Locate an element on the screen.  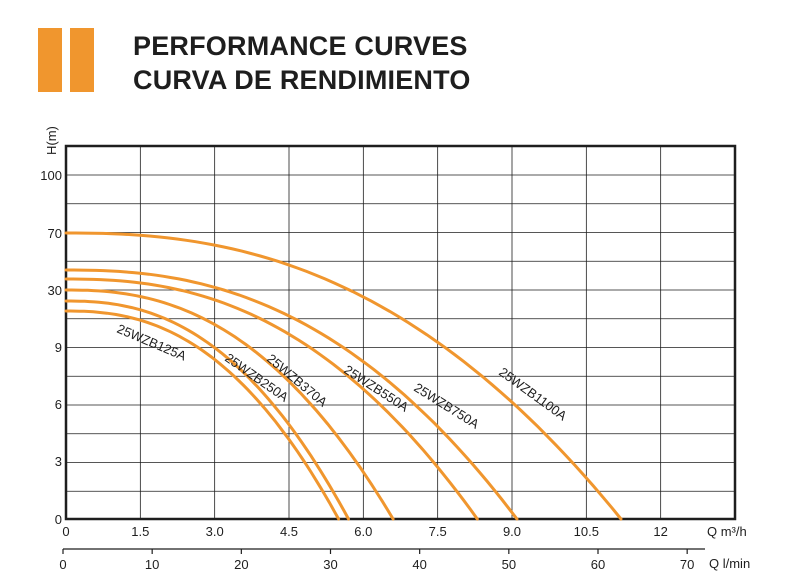
x-tick-label-secondary: 0 is located at coordinates (62, 564).